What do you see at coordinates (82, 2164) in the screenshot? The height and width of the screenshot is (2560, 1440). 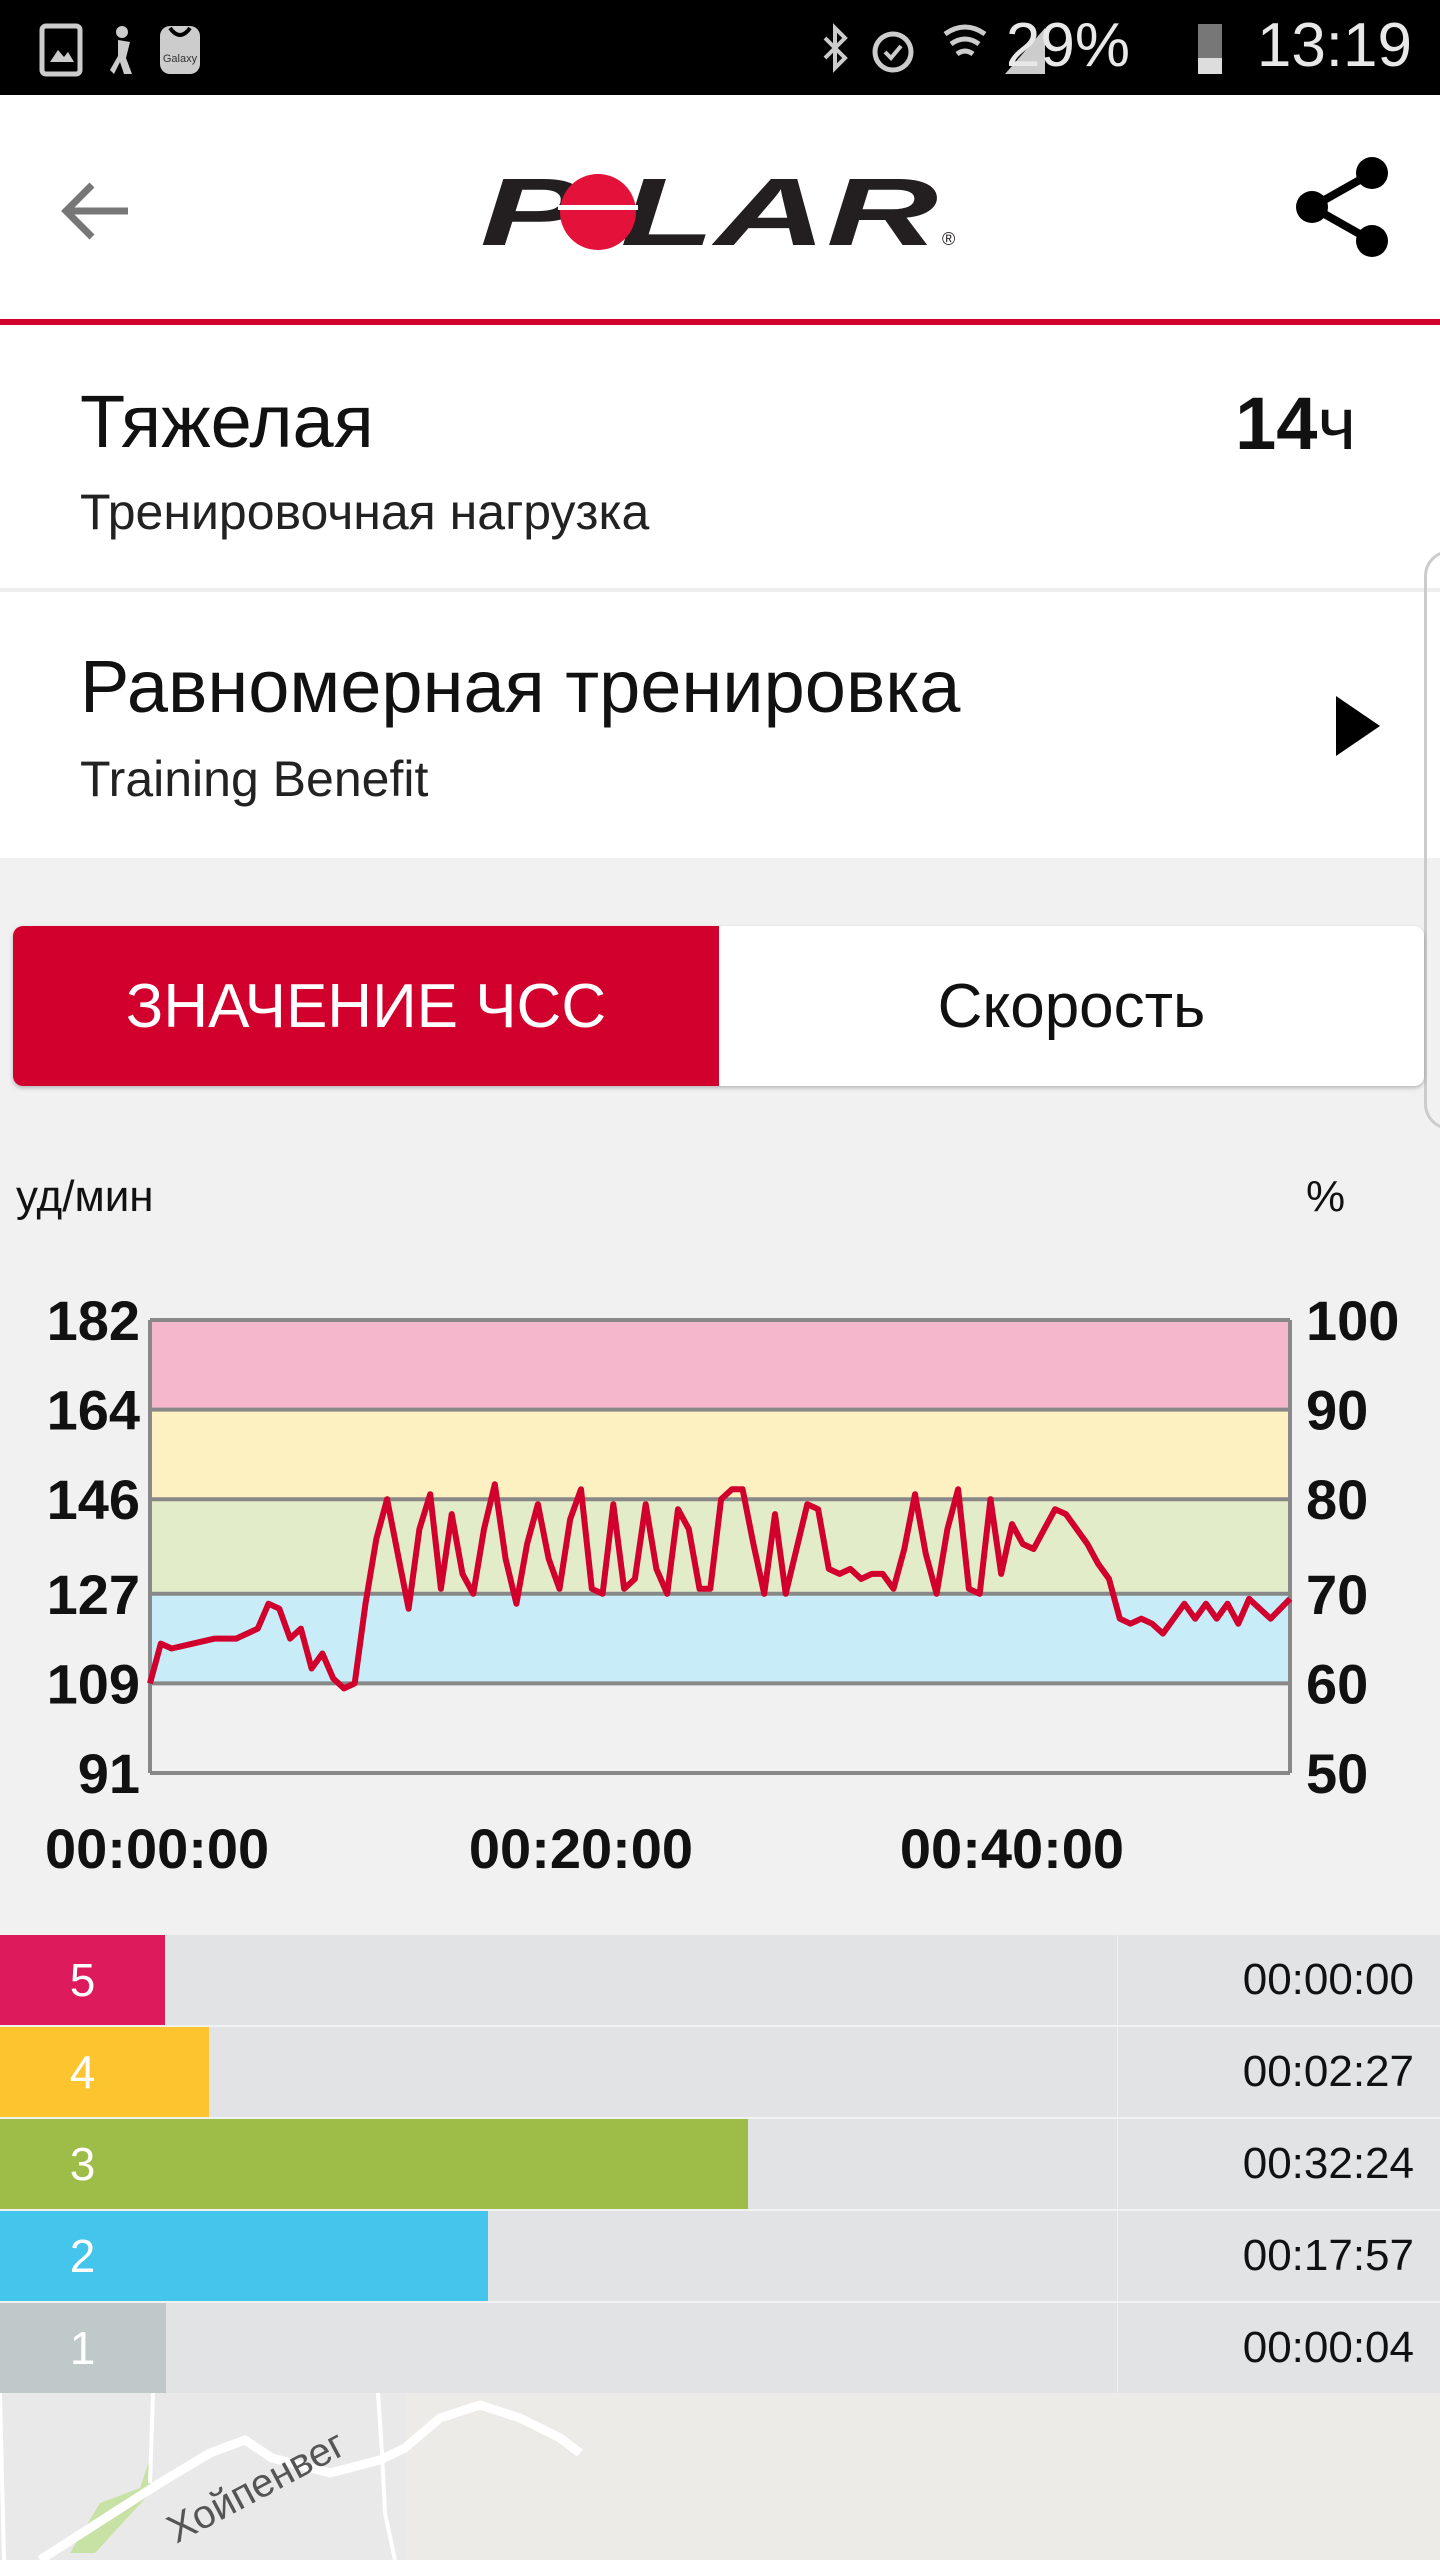 I see `zone-number: 3` at bounding box center [82, 2164].